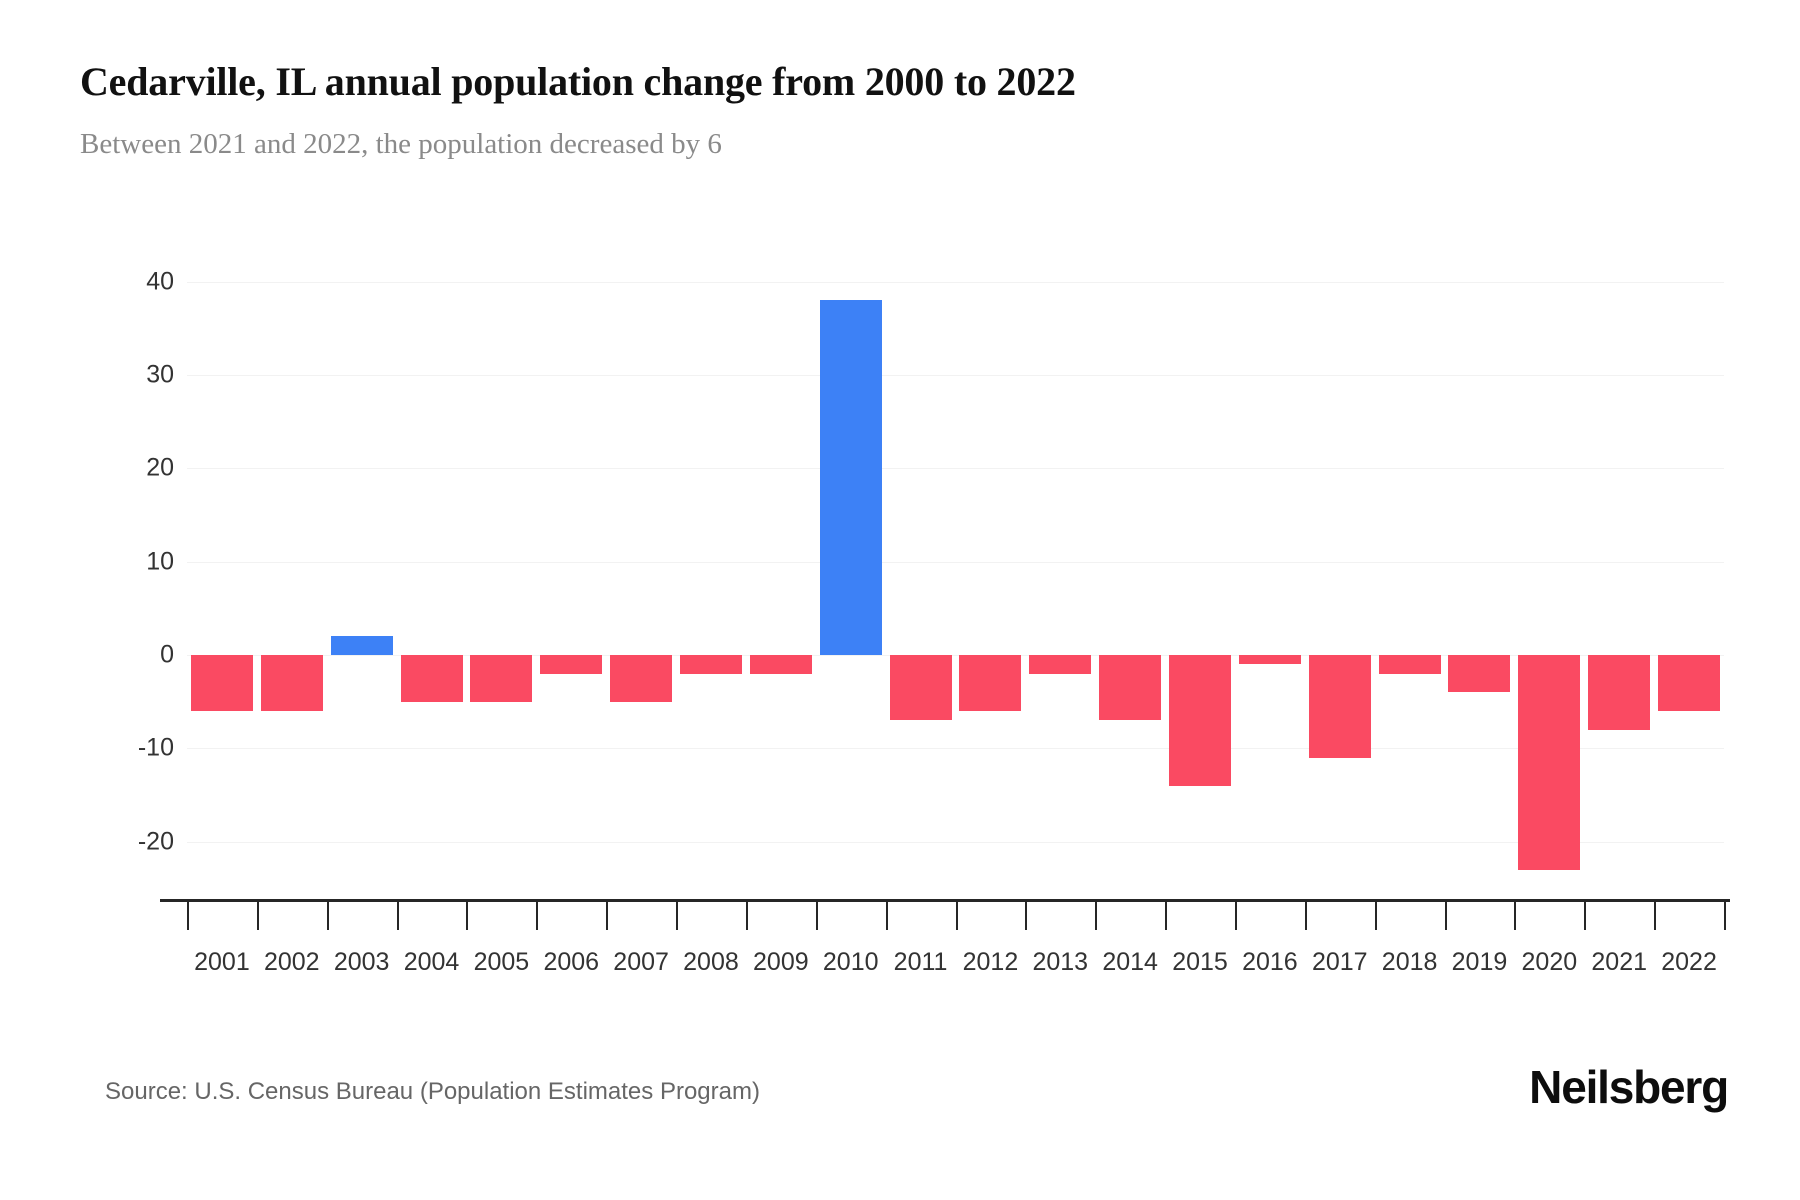 The image size is (1800, 1200). I want to click on bar-2015, so click(1200, 720).